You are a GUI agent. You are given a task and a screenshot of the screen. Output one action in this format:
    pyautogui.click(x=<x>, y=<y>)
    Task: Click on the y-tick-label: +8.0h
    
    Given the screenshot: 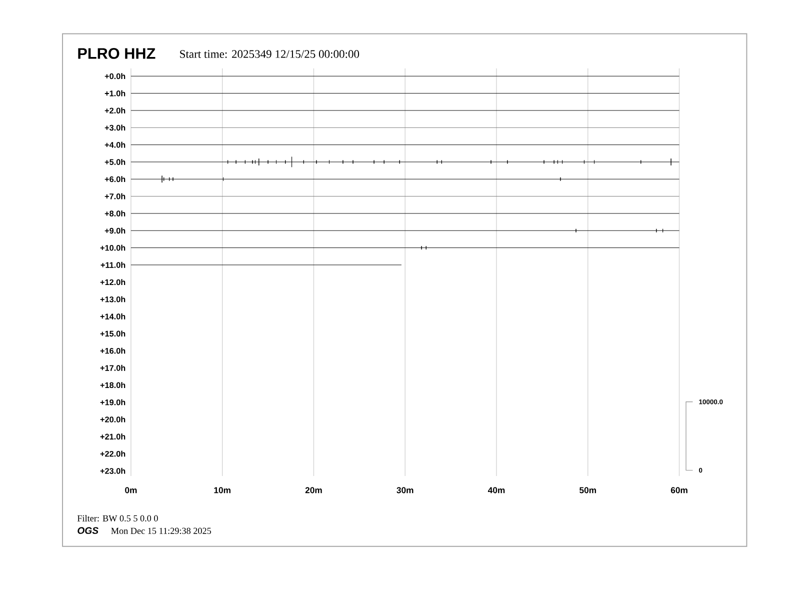 What is the action you would take?
    pyautogui.click(x=115, y=213)
    